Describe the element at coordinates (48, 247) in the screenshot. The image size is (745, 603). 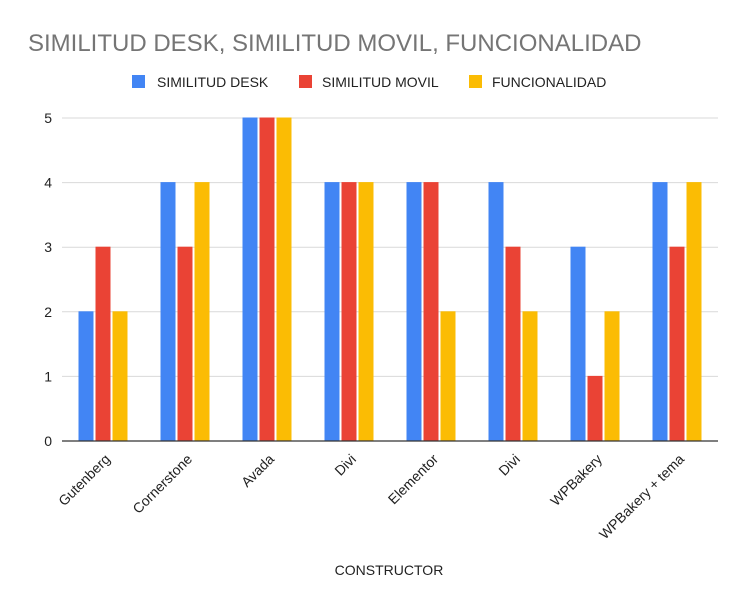
I see `y-tick-label: 3` at that location.